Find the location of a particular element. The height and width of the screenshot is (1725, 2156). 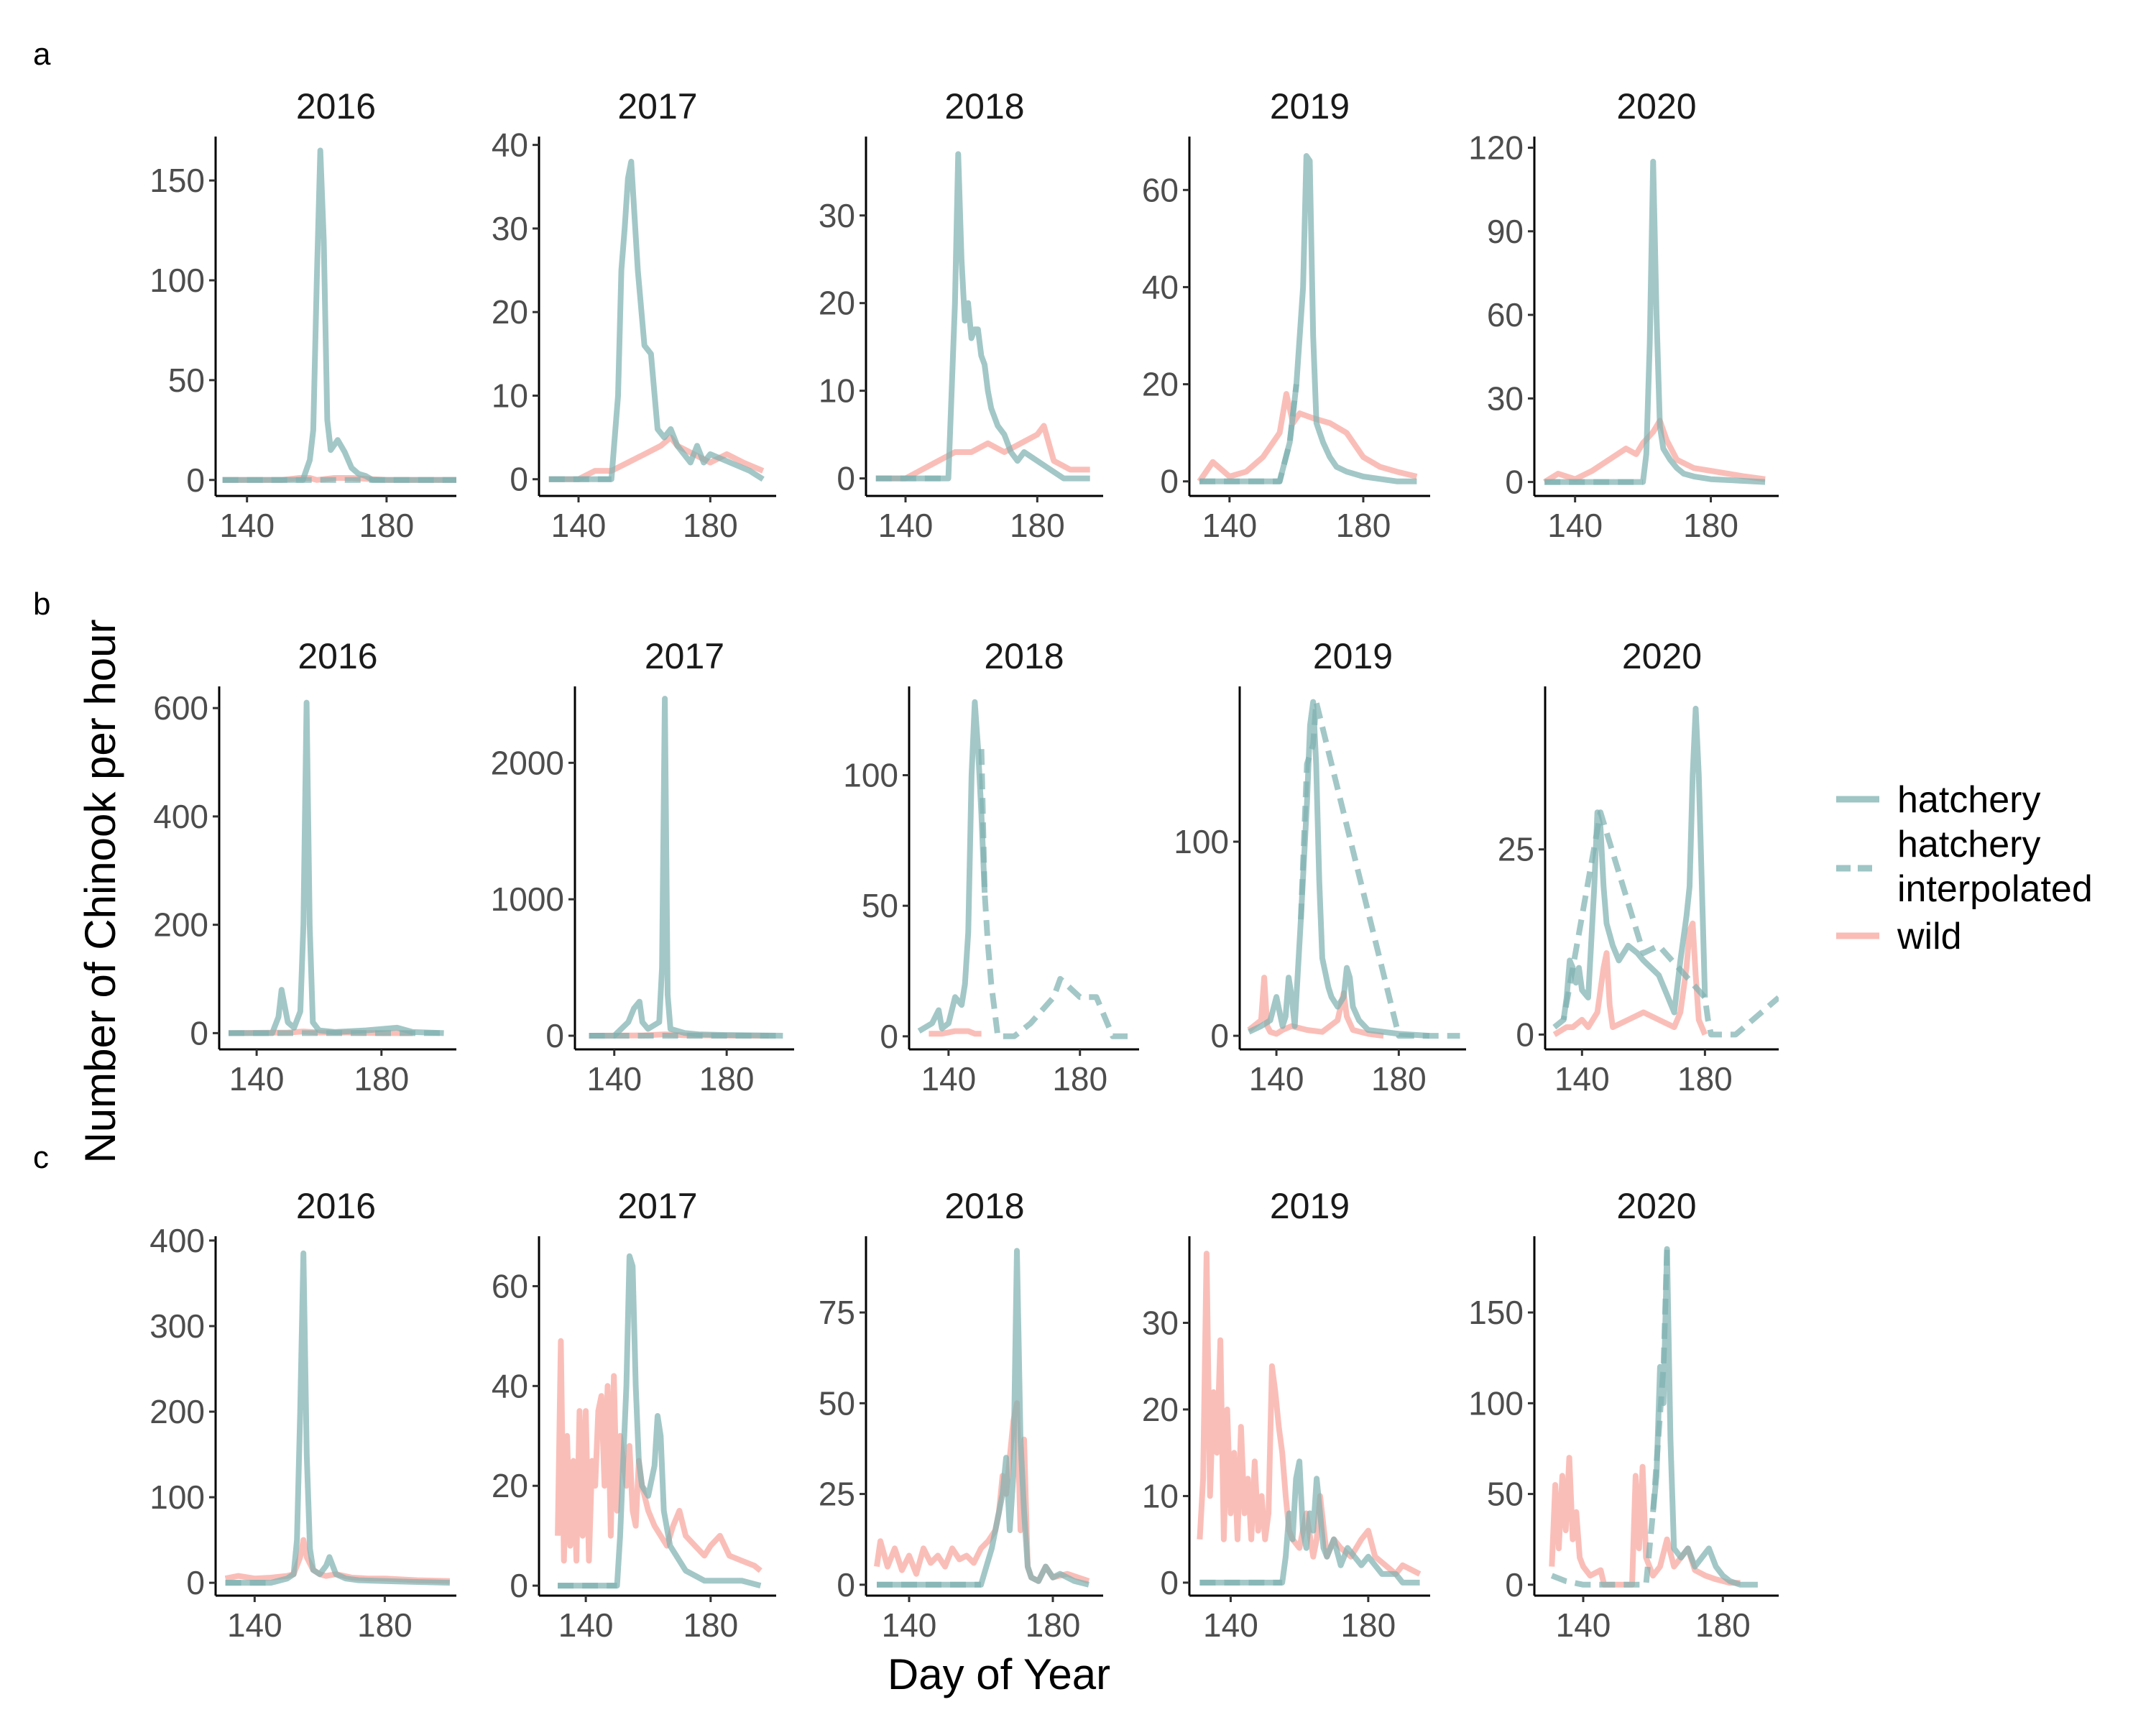

panel-c-2016: 2016 0 100 200 300 400 140 180 is located at coordinates (302, 1415).